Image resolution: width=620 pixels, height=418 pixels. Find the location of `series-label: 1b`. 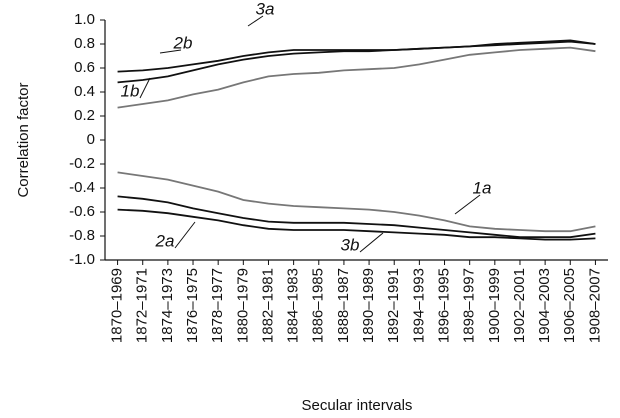

series-label: 1b is located at coordinates (130, 90).